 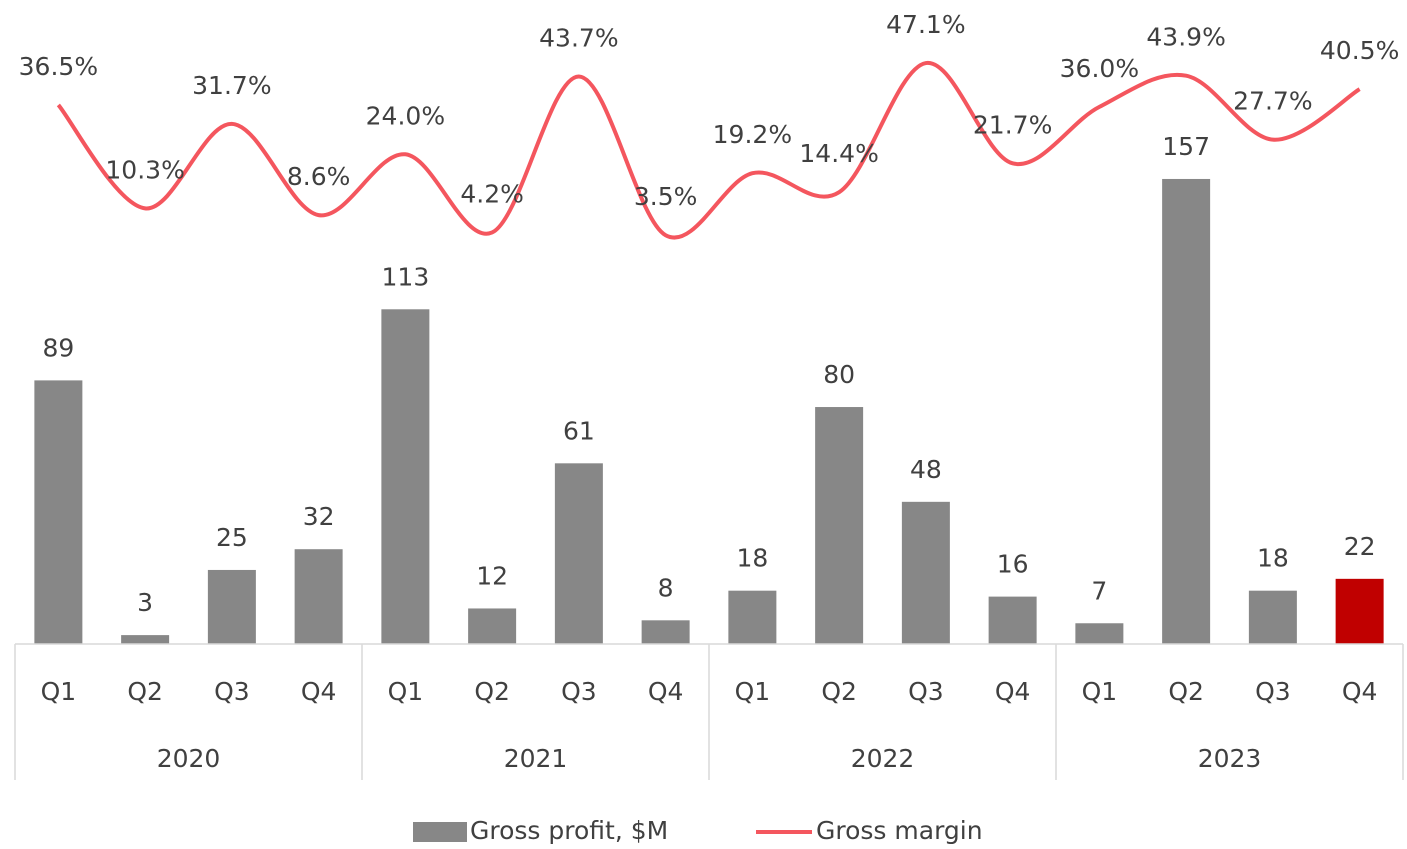 I want to click on line-value-label: 36.5%, so click(x=58, y=66).